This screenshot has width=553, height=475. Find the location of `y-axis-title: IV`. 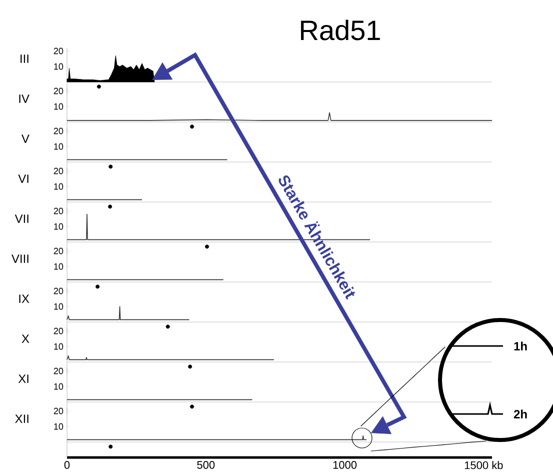

y-axis-title: IV is located at coordinates (24, 98).